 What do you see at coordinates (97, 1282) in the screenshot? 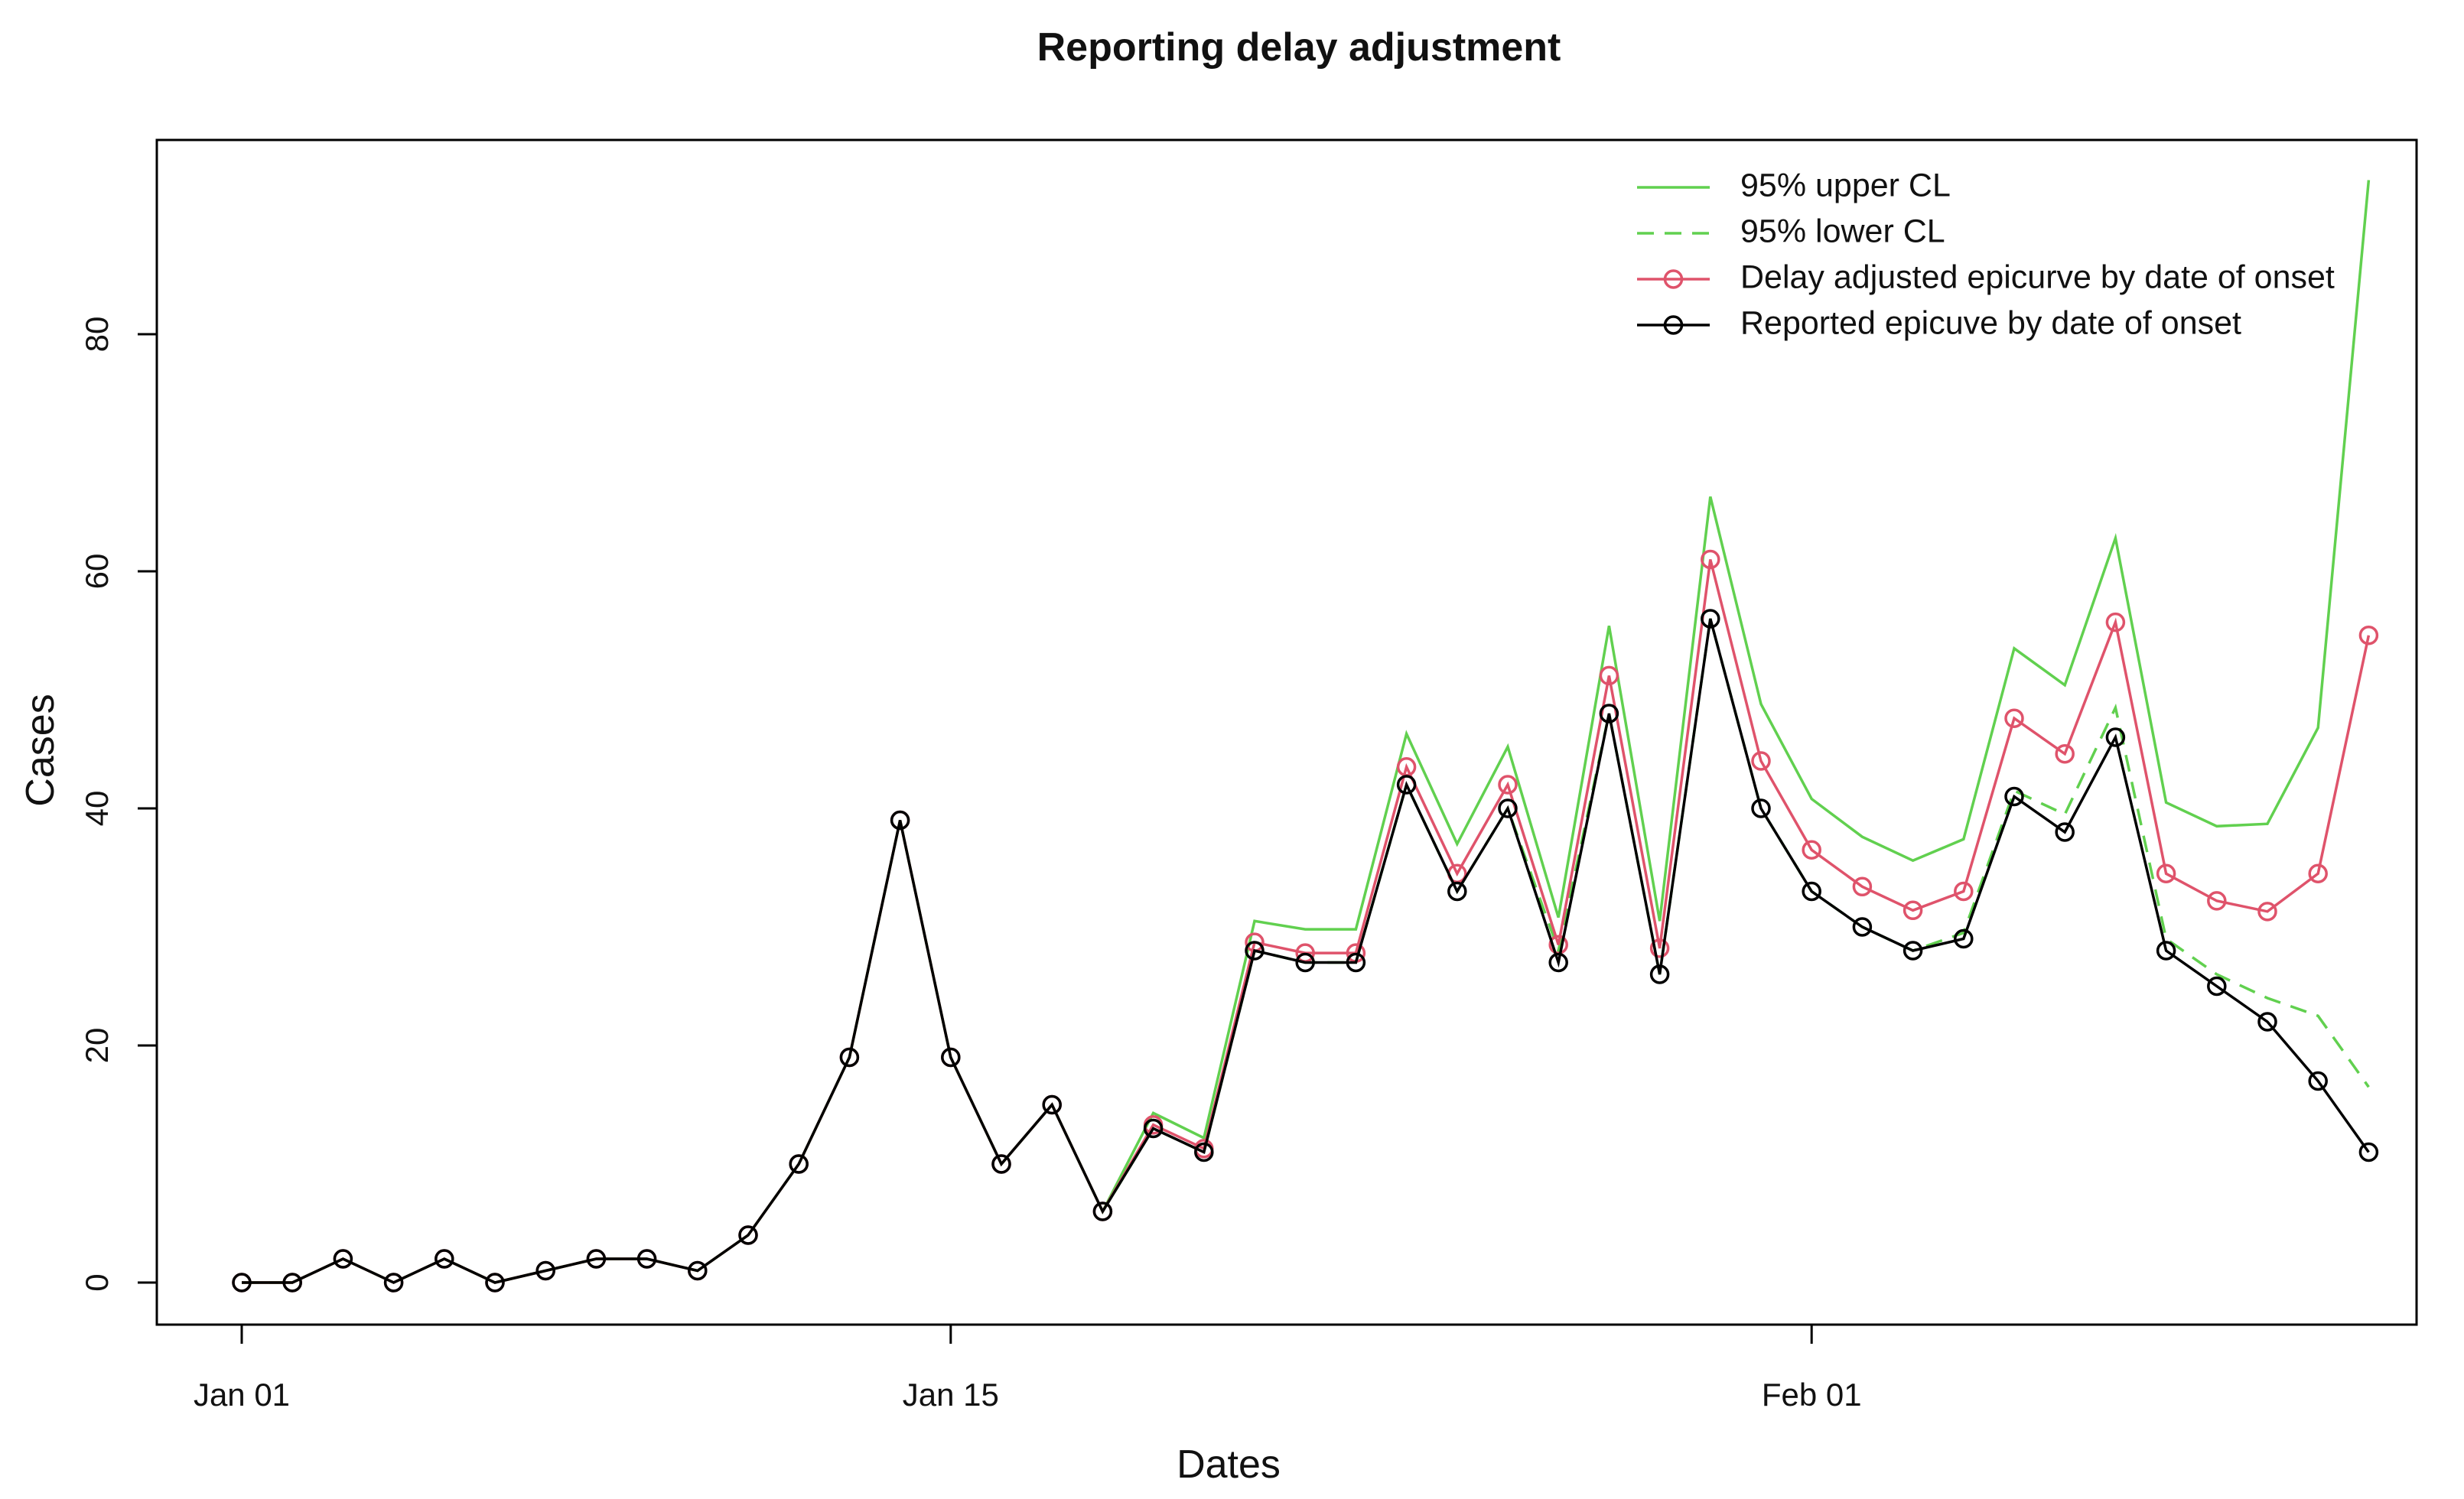
I see `y-tick-label: 0` at bounding box center [97, 1282].